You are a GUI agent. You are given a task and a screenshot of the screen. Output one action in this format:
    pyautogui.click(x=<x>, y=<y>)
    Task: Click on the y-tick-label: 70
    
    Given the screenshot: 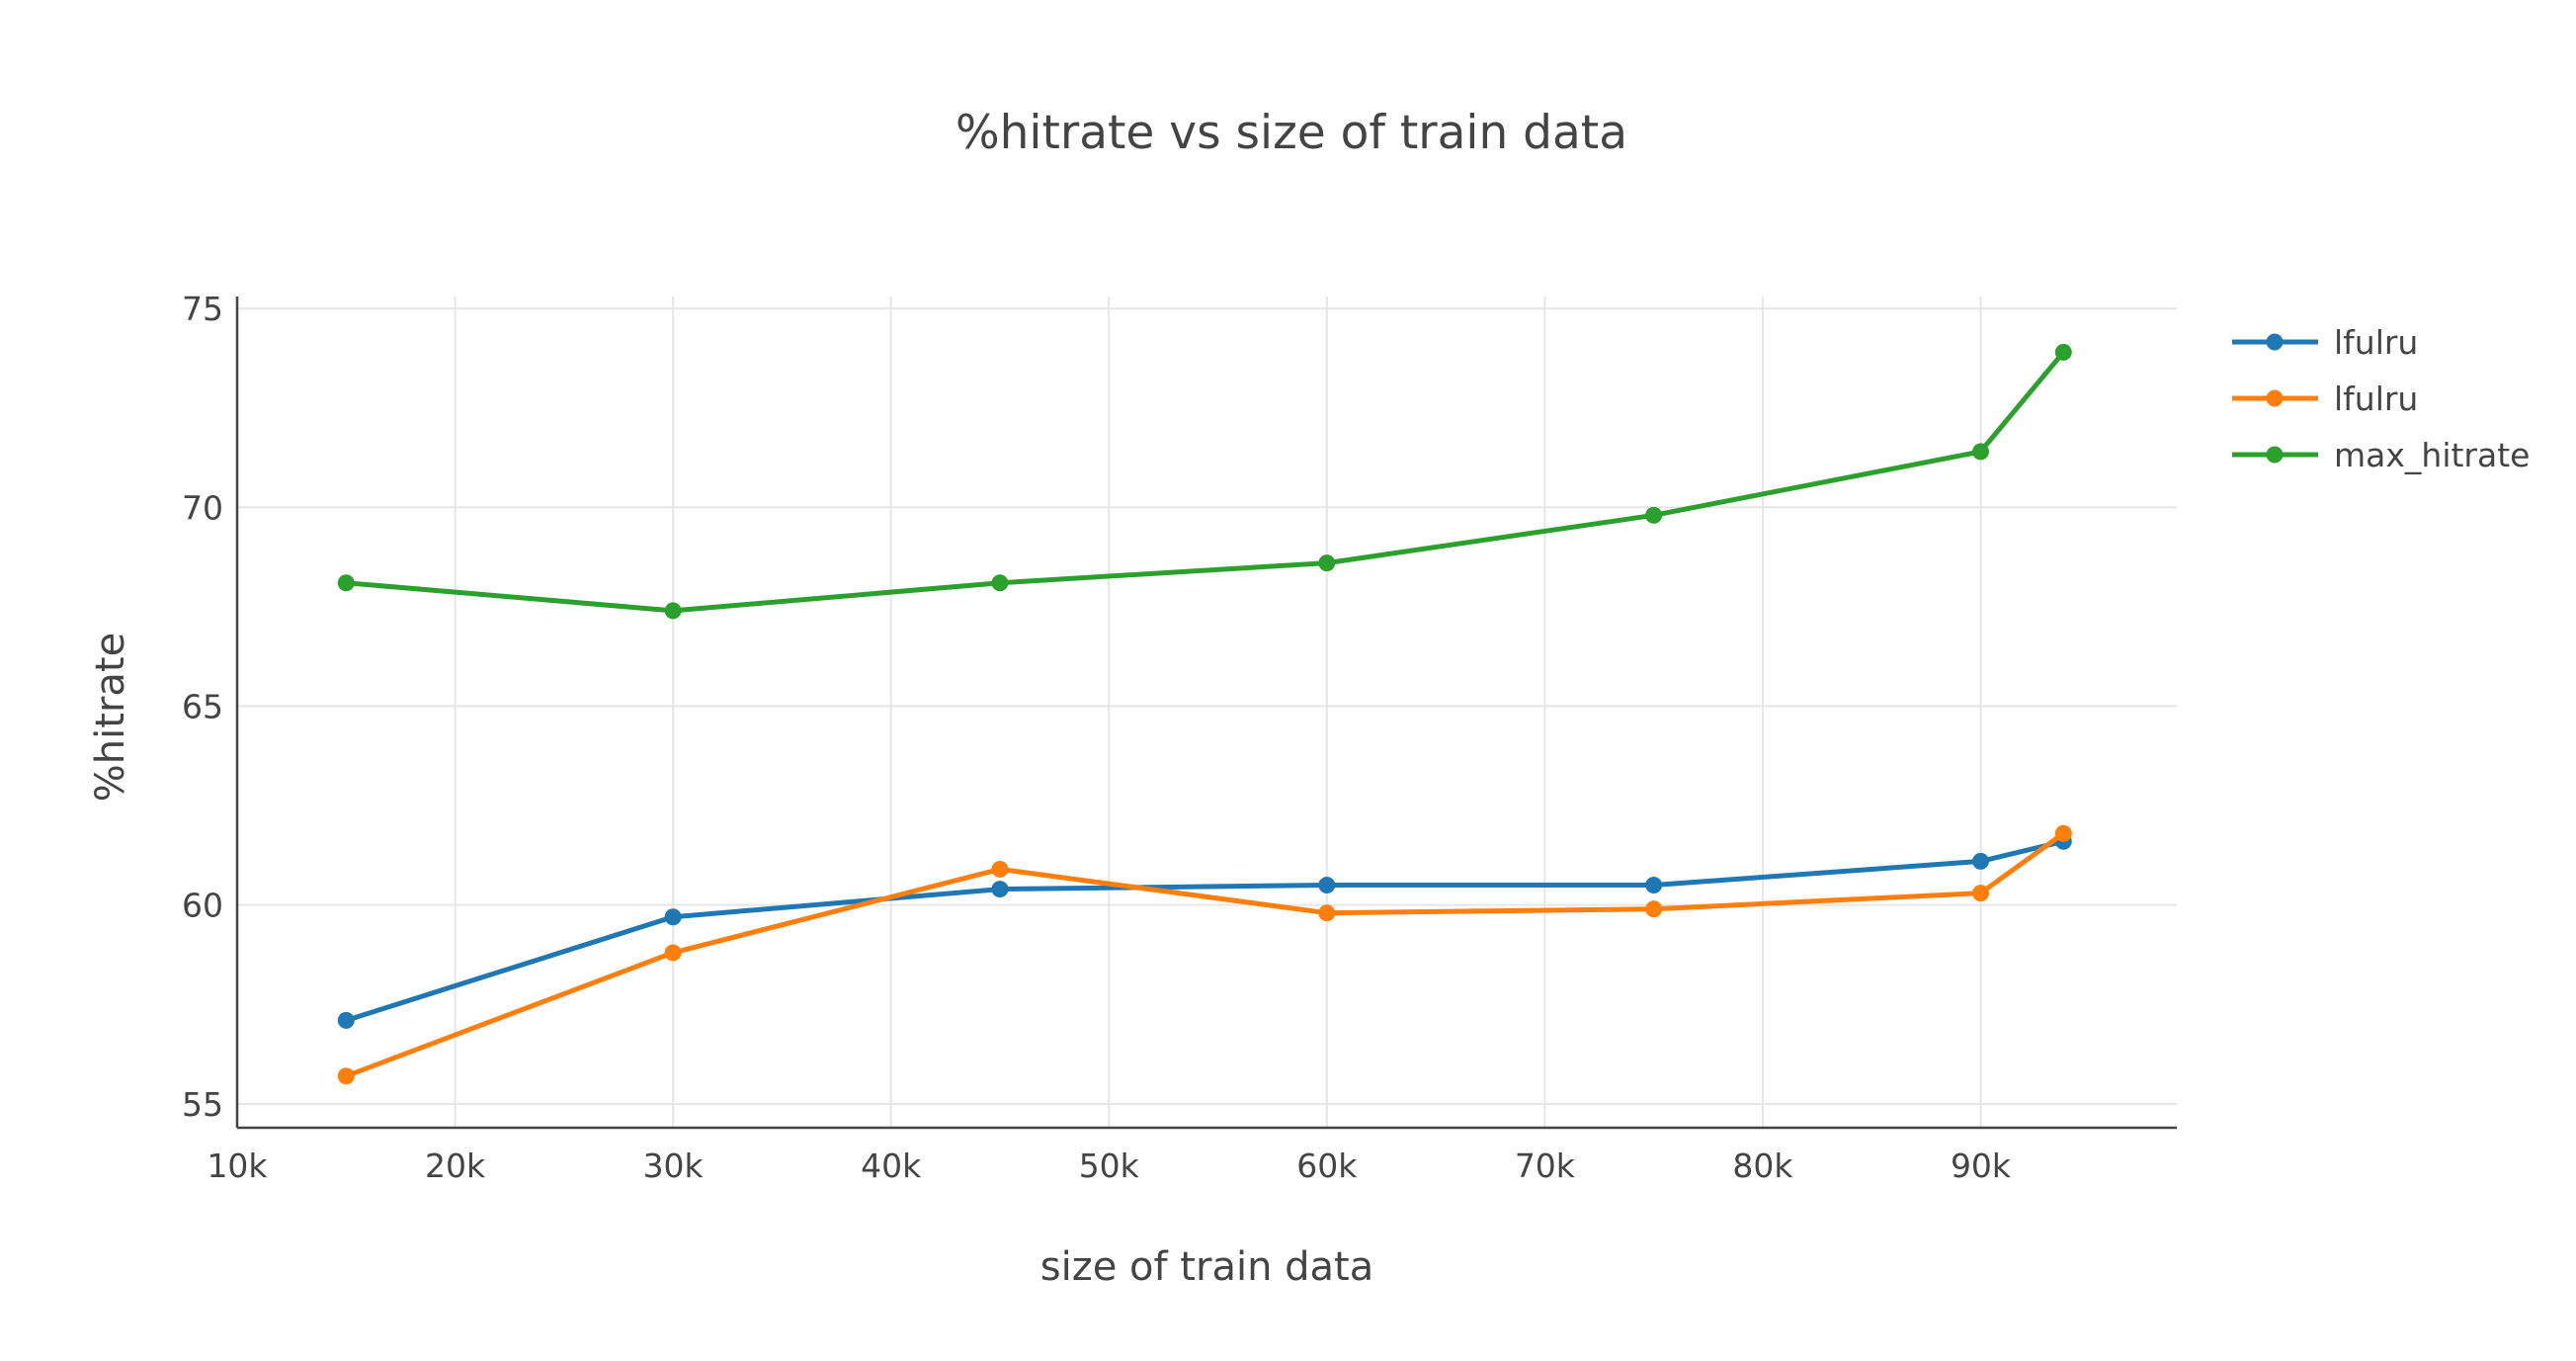 What is the action you would take?
    pyautogui.click(x=202, y=507)
    